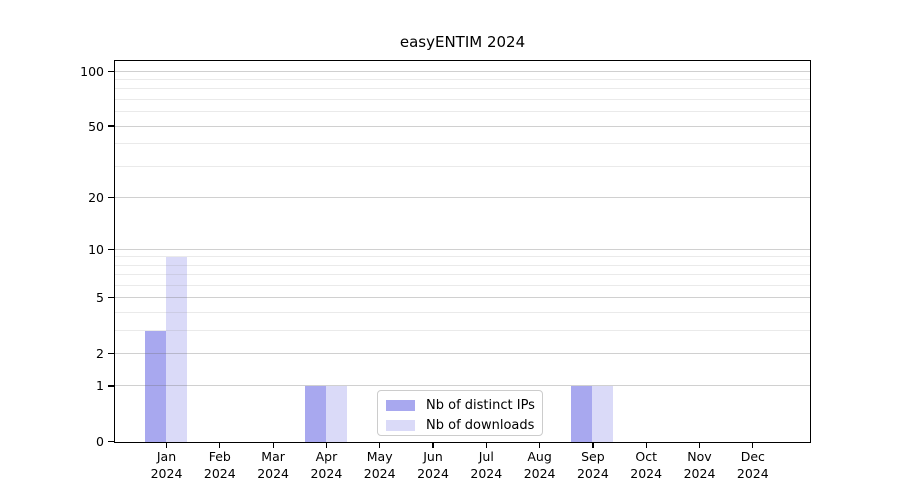 Image resolution: width=900 pixels, height=500 pixels. What do you see at coordinates (462, 42) in the screenshot?
I see `chart-title: easyENTIM 2024` at bounding box center [462, 42].